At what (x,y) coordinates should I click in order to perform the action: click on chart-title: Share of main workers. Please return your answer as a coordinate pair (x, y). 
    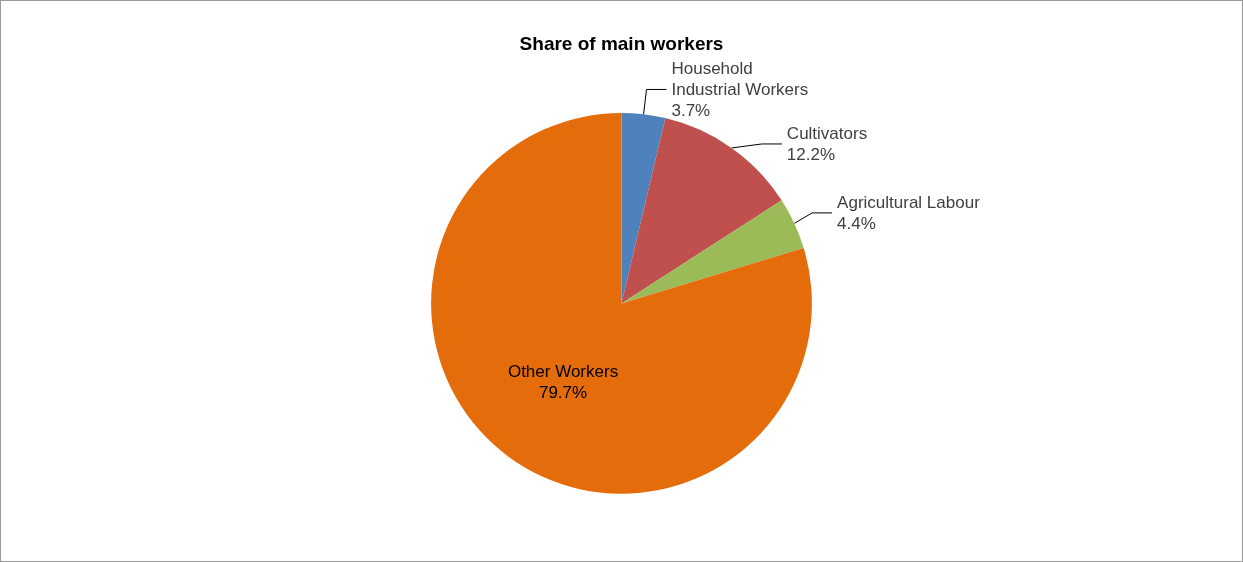
    Looking at the image, I should click on (621, 43).